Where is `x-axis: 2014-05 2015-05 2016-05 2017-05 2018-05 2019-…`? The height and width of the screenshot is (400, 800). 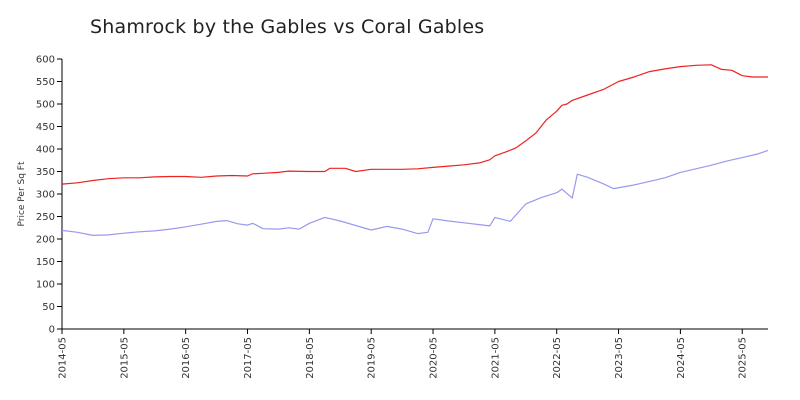
x-axis: 2014-05 2015-05 2016-05 2017-05 2018-05 2019-… is located at coordinates (413, 353).